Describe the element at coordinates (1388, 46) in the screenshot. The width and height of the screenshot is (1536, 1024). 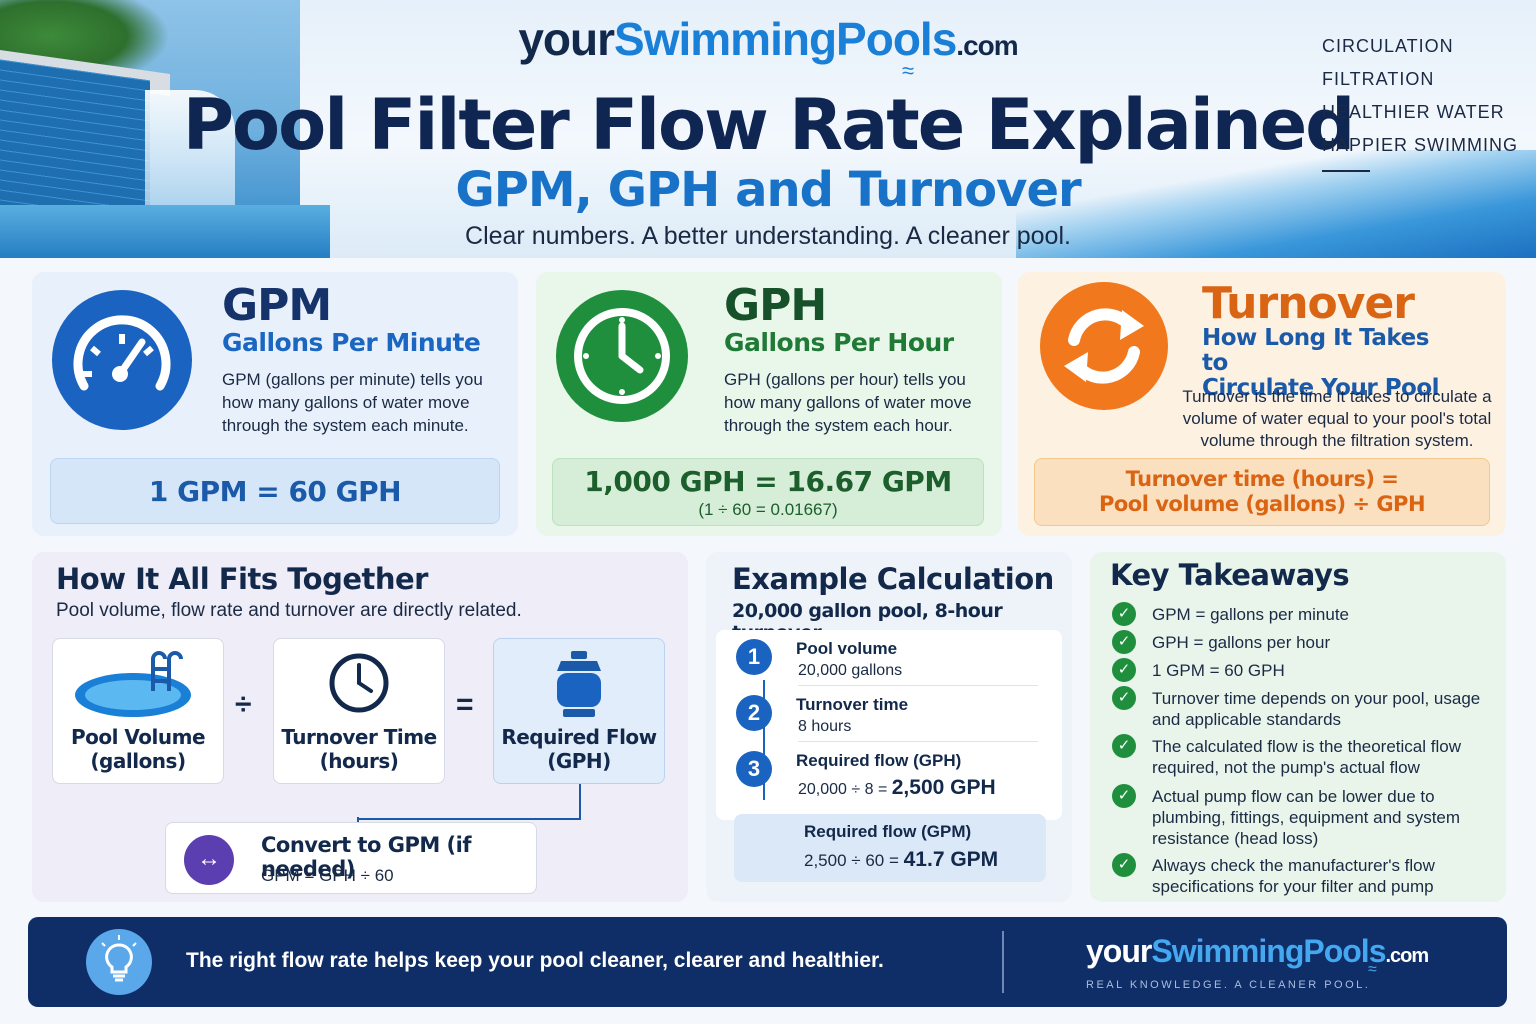
I see `benefit-item: CIRCULATION` at that location.